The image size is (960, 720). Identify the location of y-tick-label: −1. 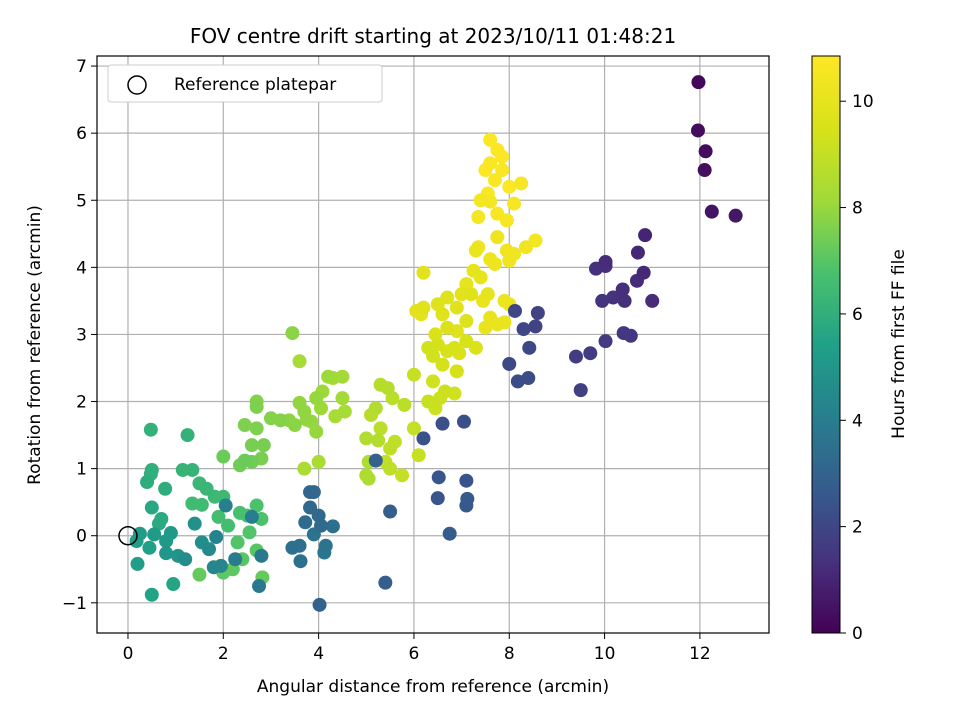
(74, 604).